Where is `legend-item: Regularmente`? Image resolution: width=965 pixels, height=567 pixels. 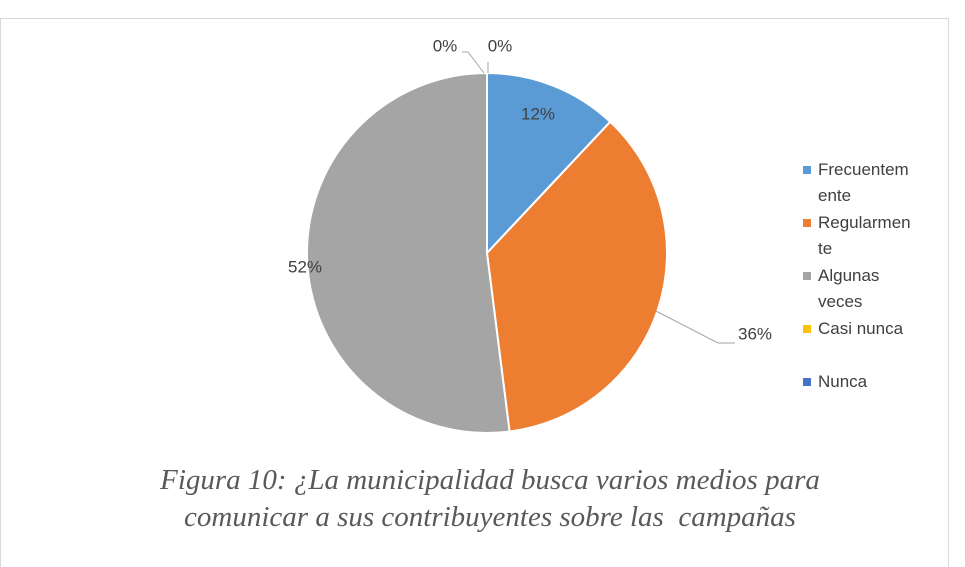 legend-item: Regularmente is located at coordinates (858, 236).